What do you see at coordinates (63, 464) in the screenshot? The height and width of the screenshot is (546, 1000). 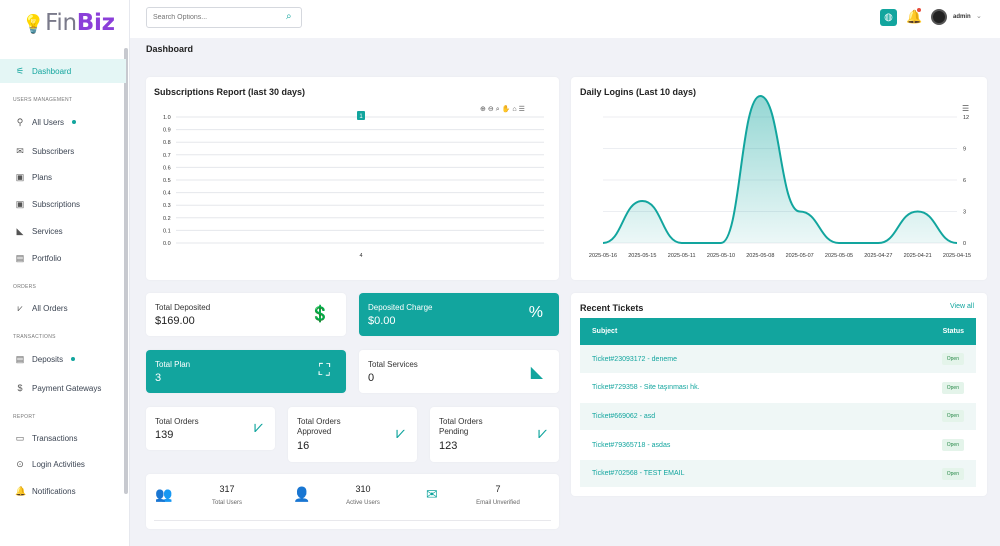 I see `sidebar-item-login-activities: ⊙ Login Activities` at bounding box center [63, 464].